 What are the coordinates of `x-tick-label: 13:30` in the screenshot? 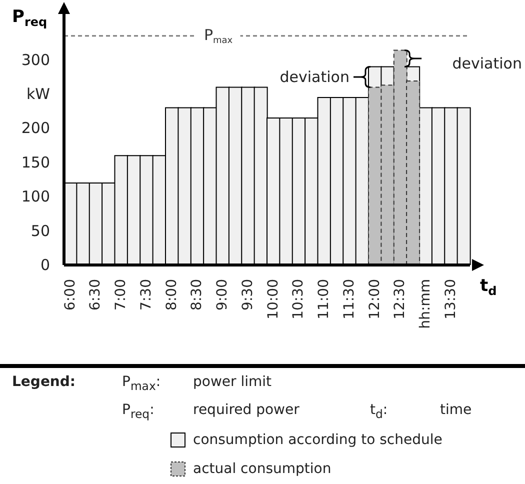 It's located at (450, 299).